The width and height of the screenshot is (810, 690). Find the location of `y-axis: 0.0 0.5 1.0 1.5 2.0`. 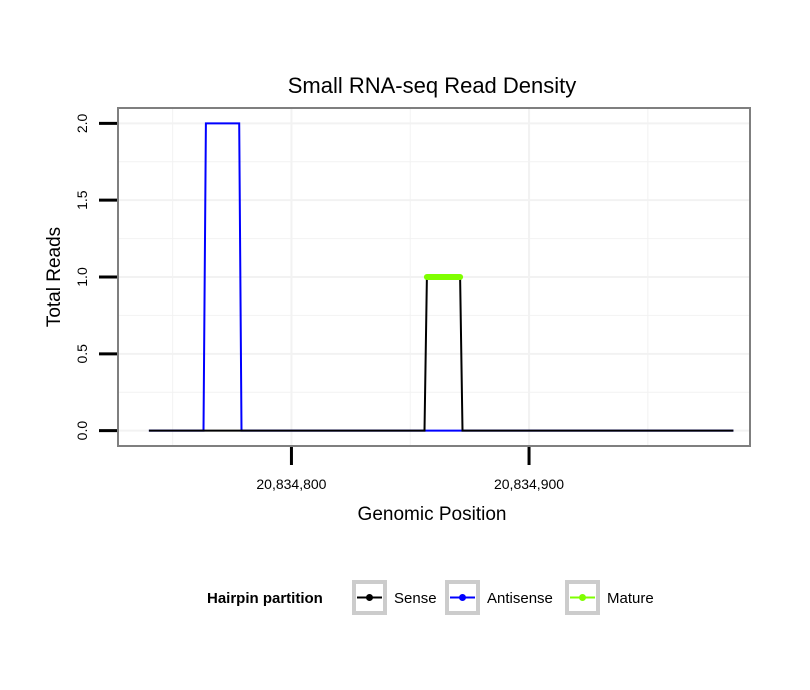

y-axis: 0.0 0.5 1.0 1.5 2.0 is located at coordinates (95, 276).